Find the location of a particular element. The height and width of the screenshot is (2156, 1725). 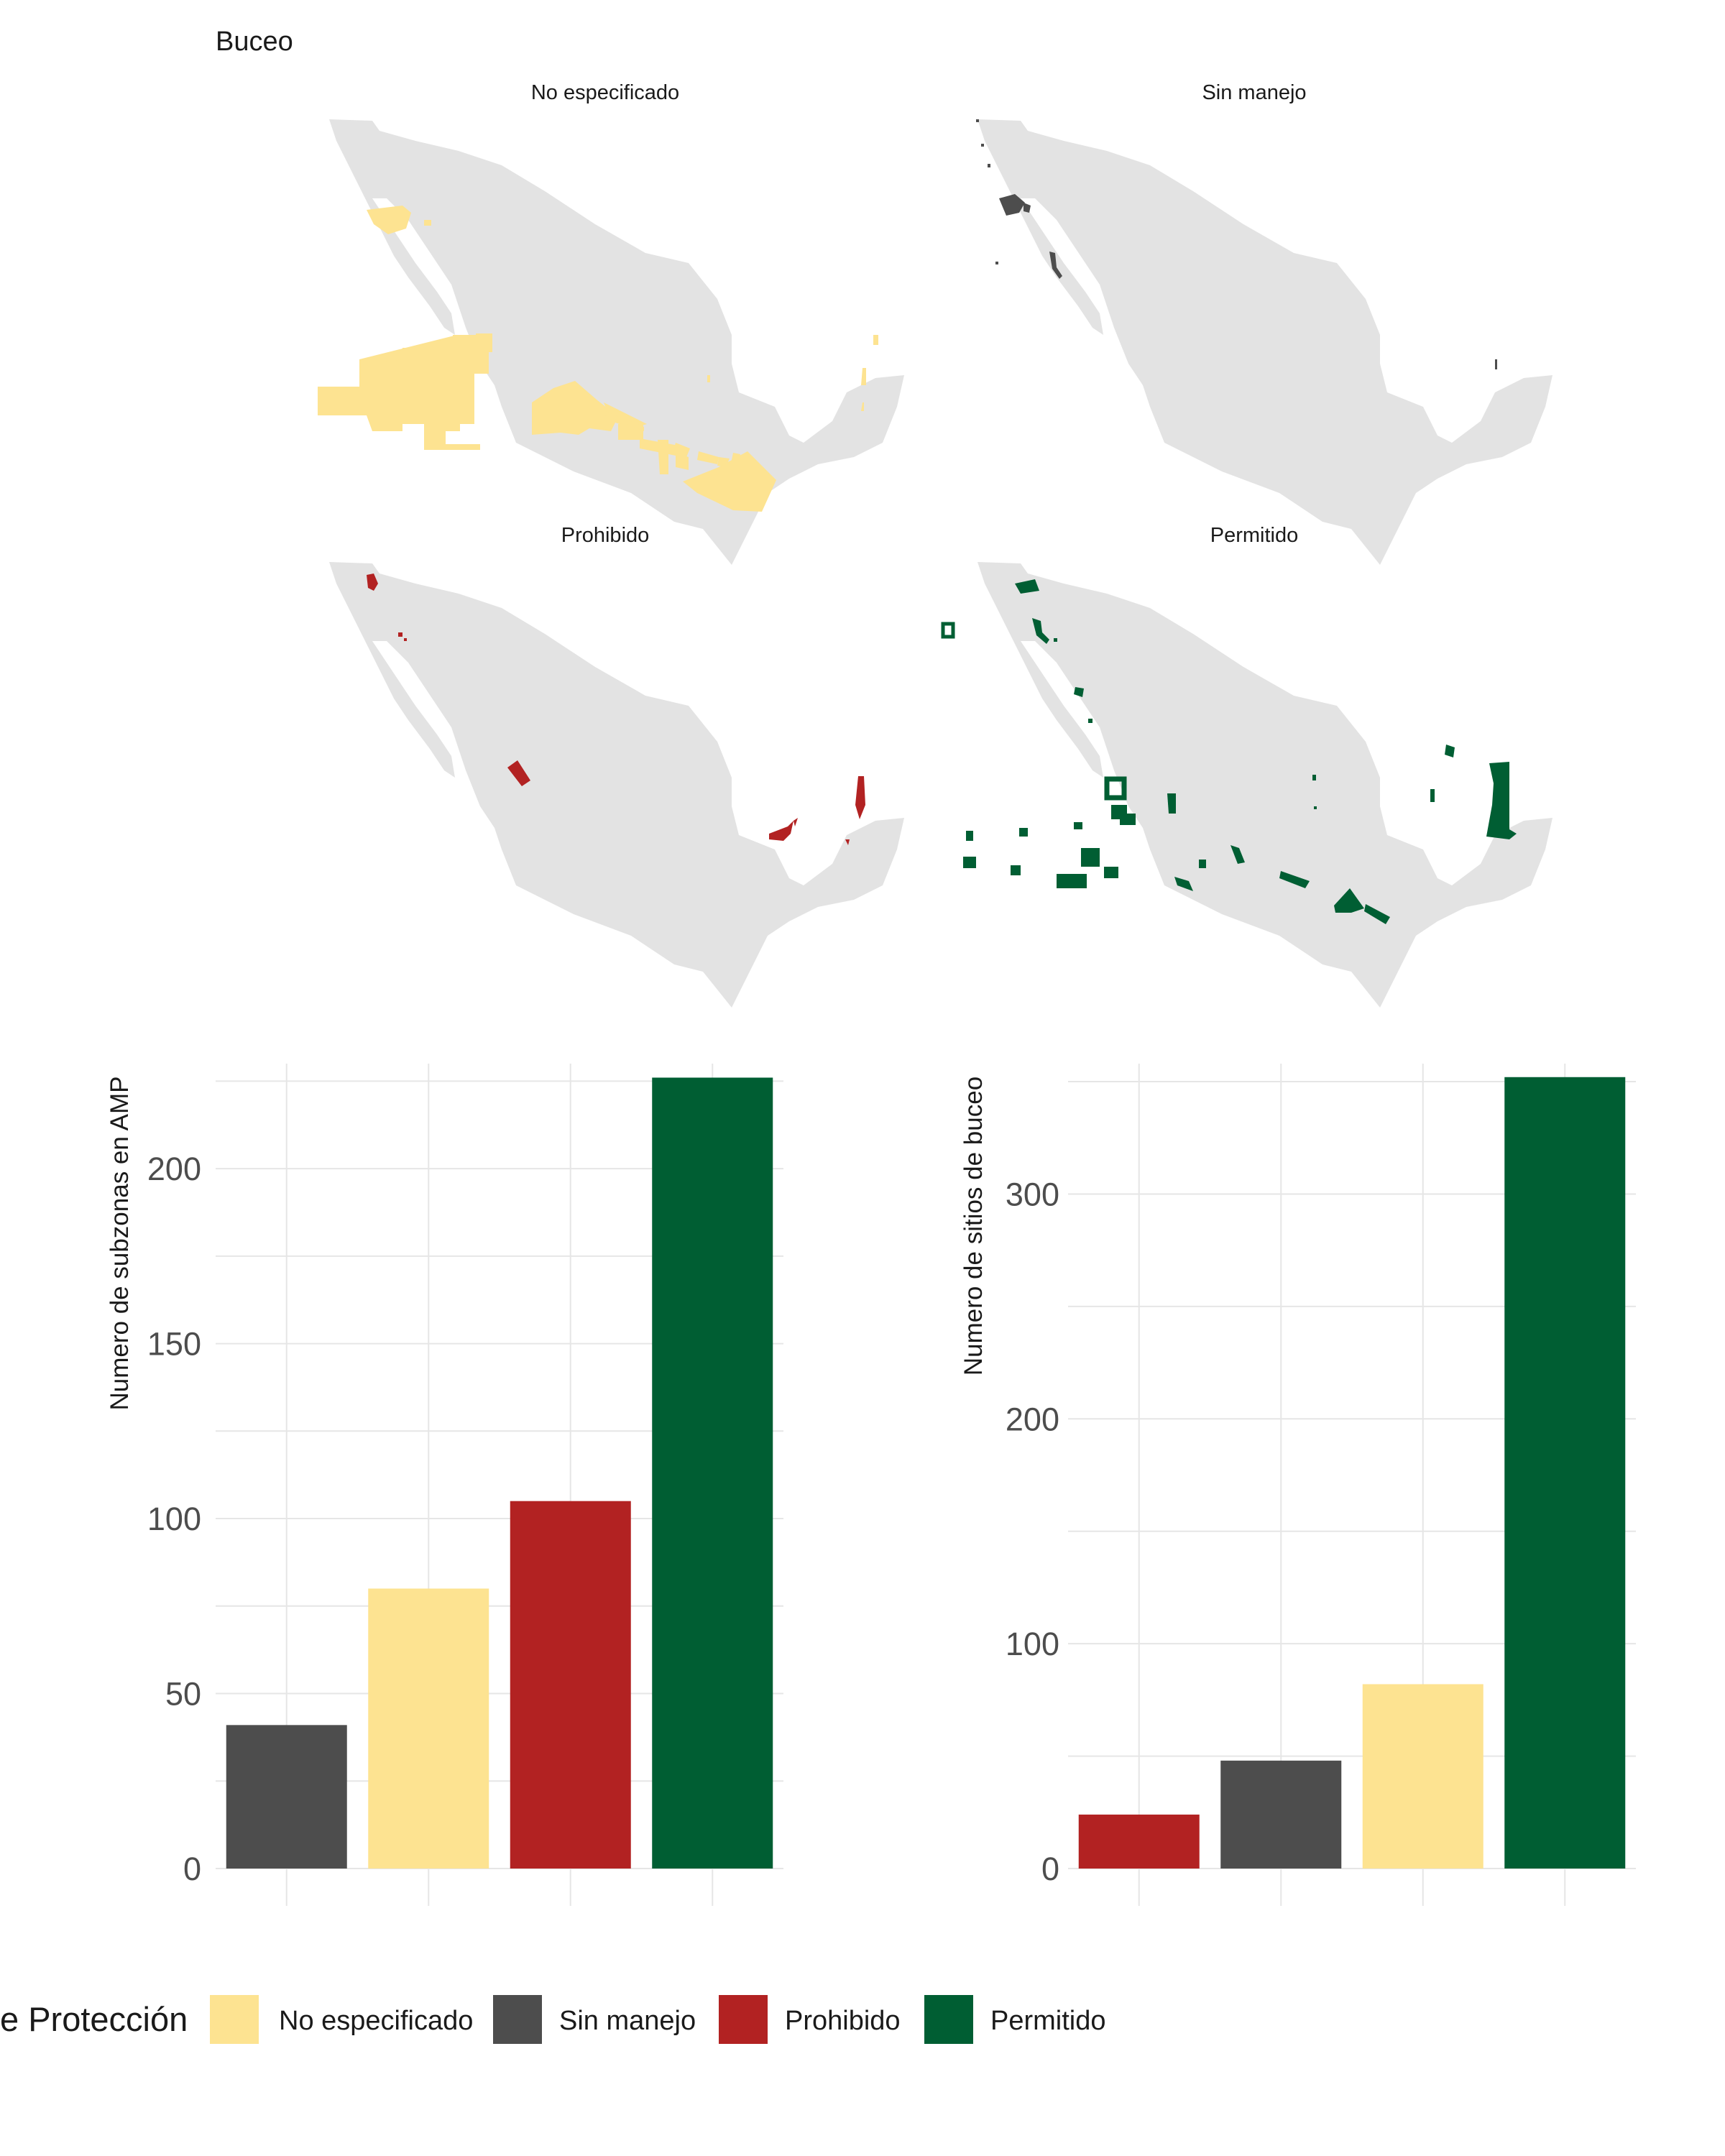

chart2-ytick-label: 100 is located at coordinates (1032, 1644).